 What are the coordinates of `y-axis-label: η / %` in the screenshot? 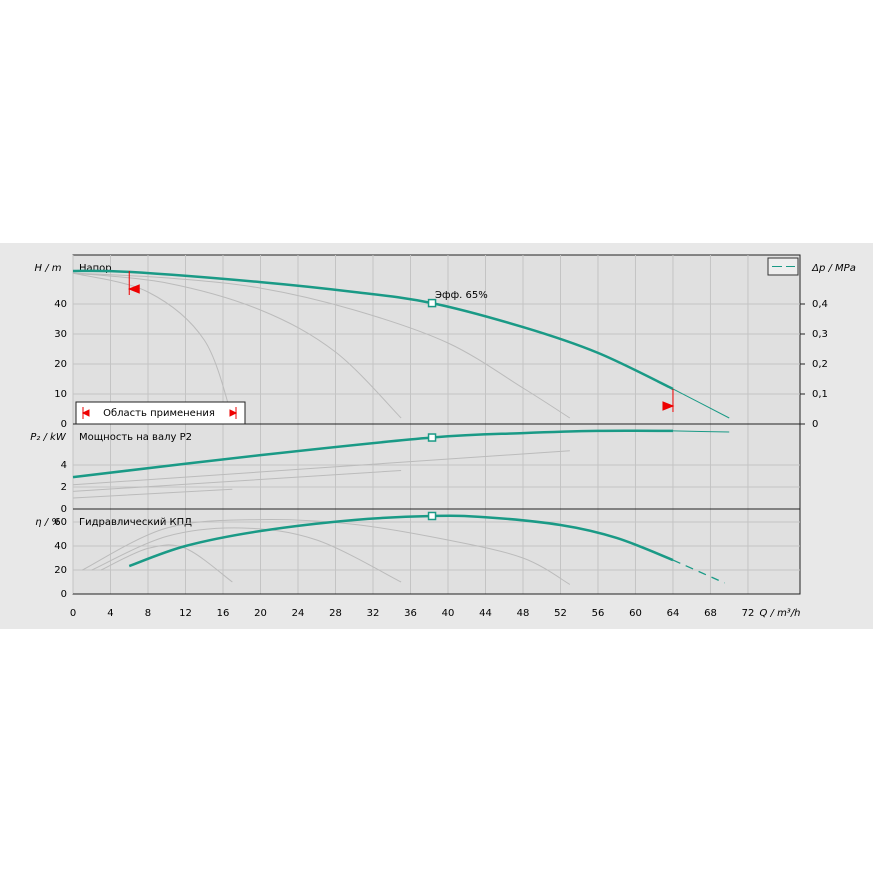 It's located at (48, 522).